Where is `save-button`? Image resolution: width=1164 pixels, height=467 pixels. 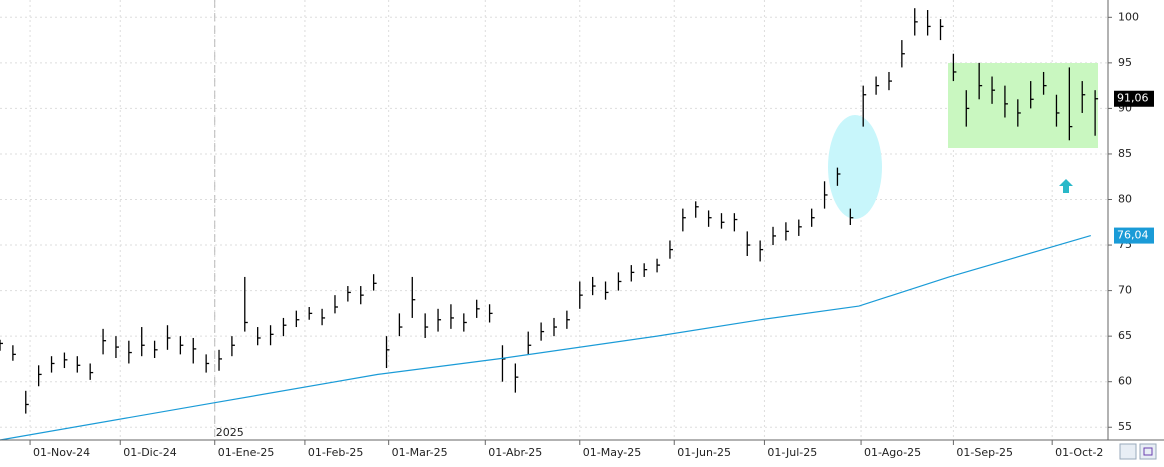 save-button is located at coordinates (1148, 451).